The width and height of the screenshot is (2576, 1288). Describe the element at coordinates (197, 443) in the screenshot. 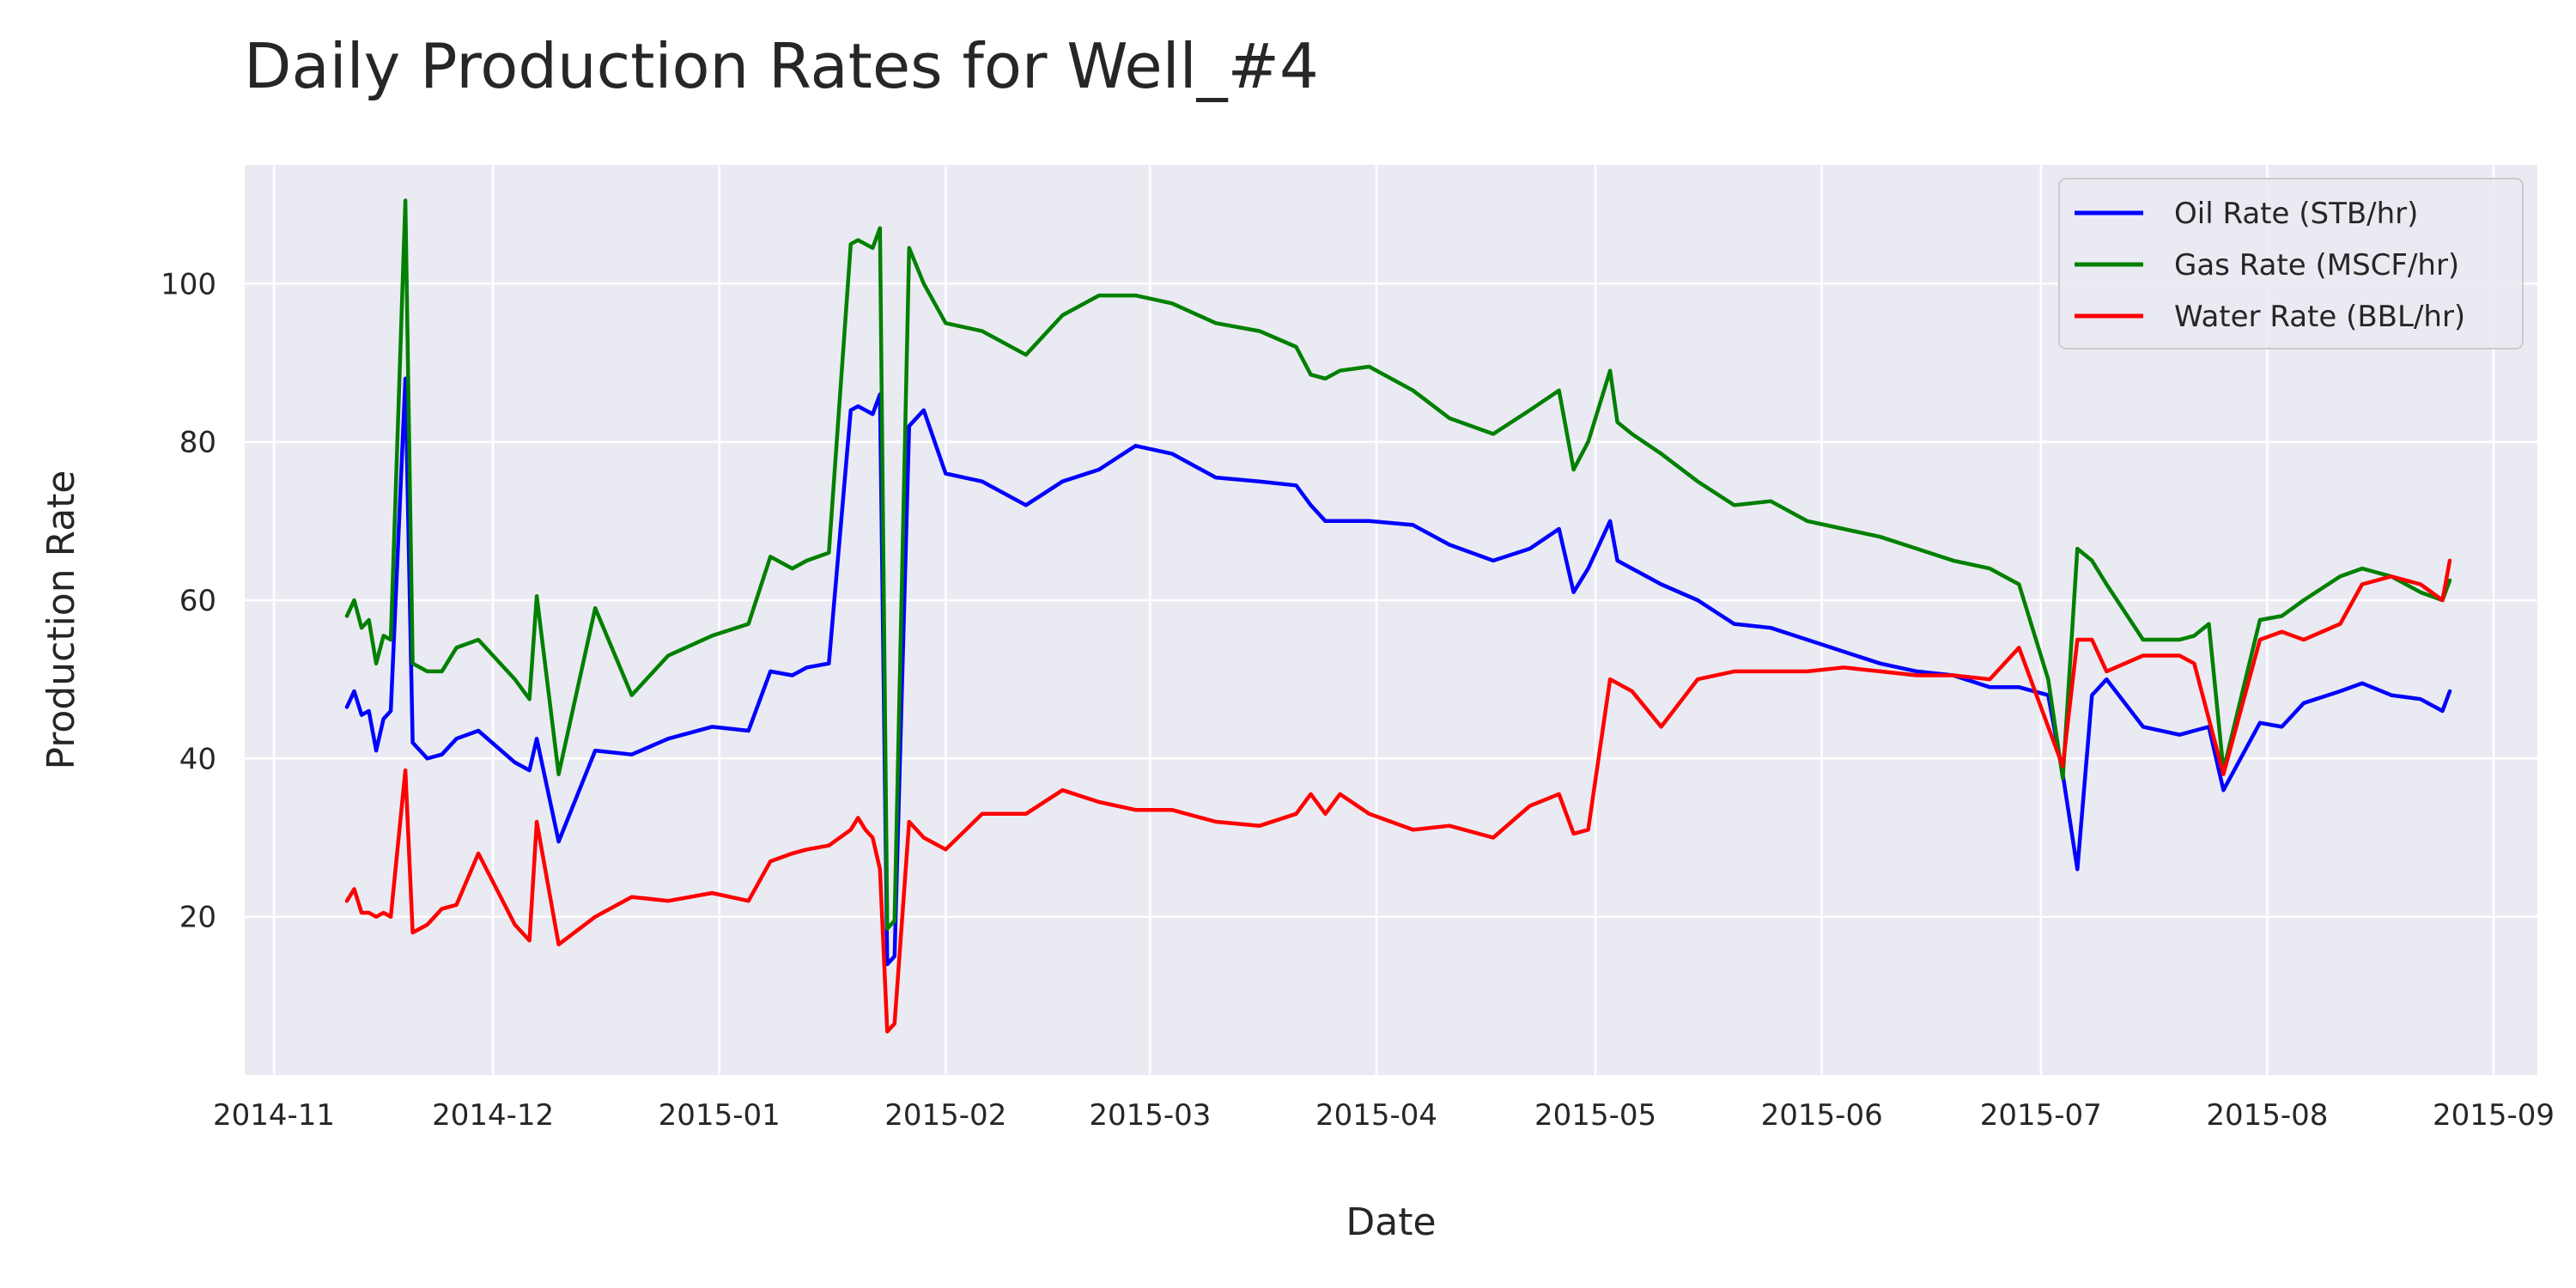

I see `y-tick-label: 80` at that location.